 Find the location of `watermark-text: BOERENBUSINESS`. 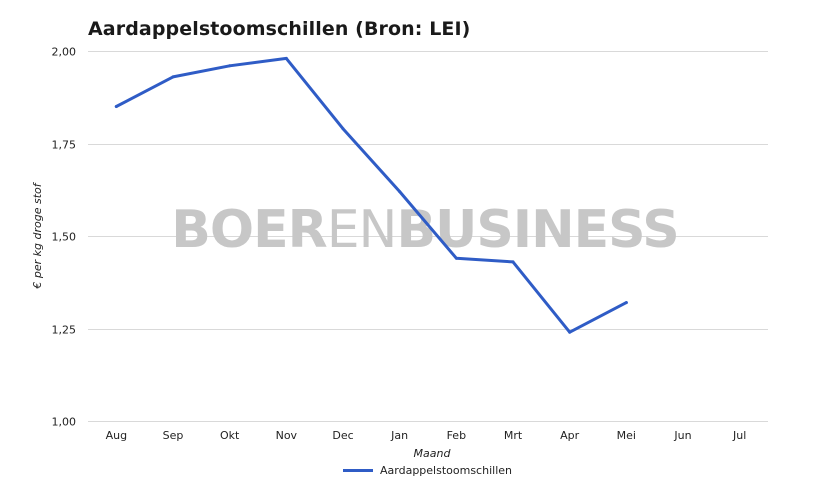

watermark-text: BOERENBUSINESS is located at coordinates (424, 230).